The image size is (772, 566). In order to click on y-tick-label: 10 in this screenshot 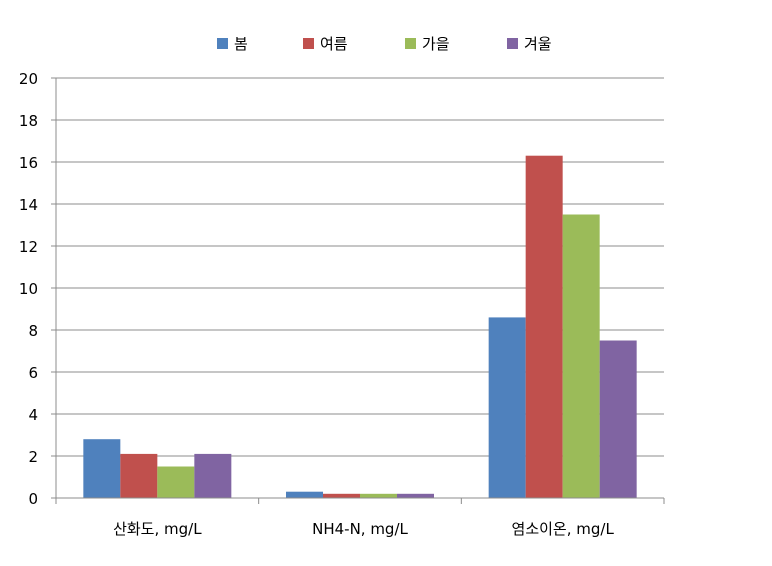, I will do `click(28, 289)`.